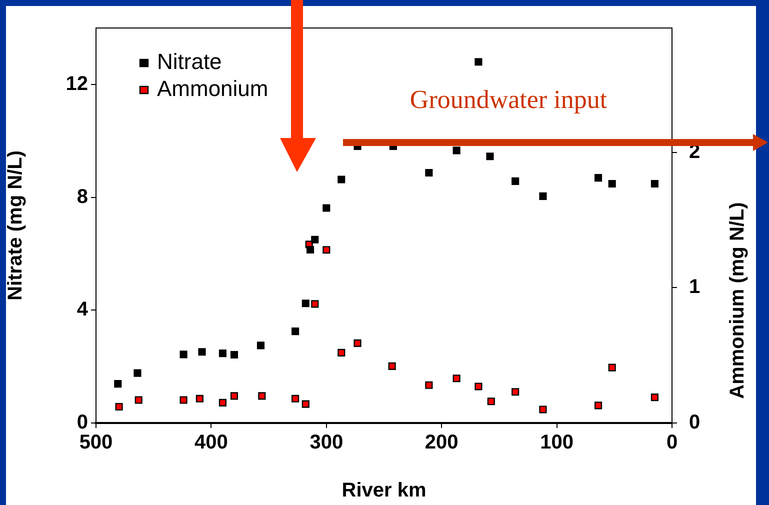 Image resolution: width=769 pixels, height=505 pixels. What do you see at coordinates (694, 287) in the screenshot?
I see `y2-tick-label: 1` at bounding box center [694, 287].